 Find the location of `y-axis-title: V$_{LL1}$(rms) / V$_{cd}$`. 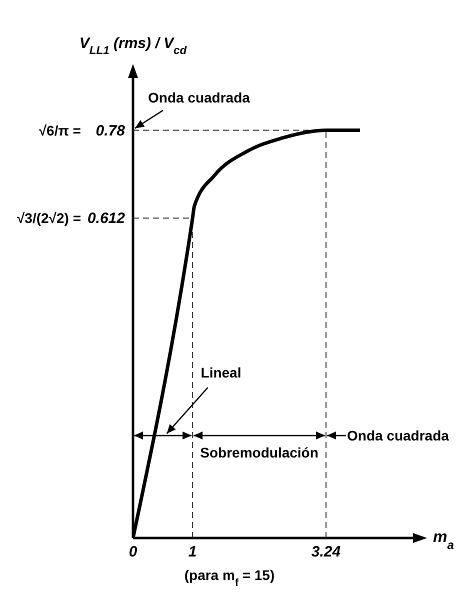

y-axis-title: V$_{LL1}$(rms) / V$_{cd}$ is located at coordinates (133, 46).